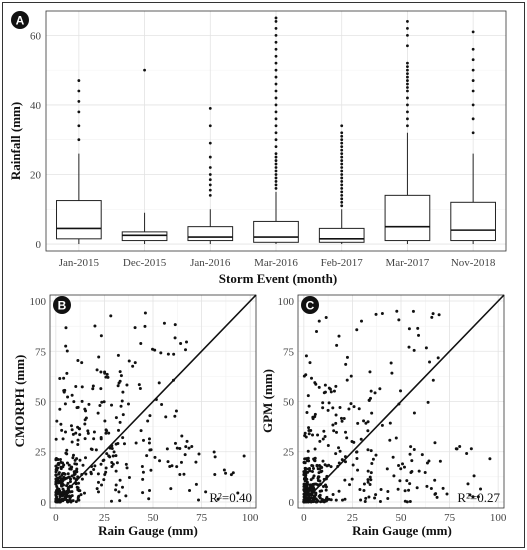 This screenshot has width=527, height=550. What do you see at coordinates (38, 302) in the screenshot?
I see `y-tick-label: 100` at bounding box center [38, 302].